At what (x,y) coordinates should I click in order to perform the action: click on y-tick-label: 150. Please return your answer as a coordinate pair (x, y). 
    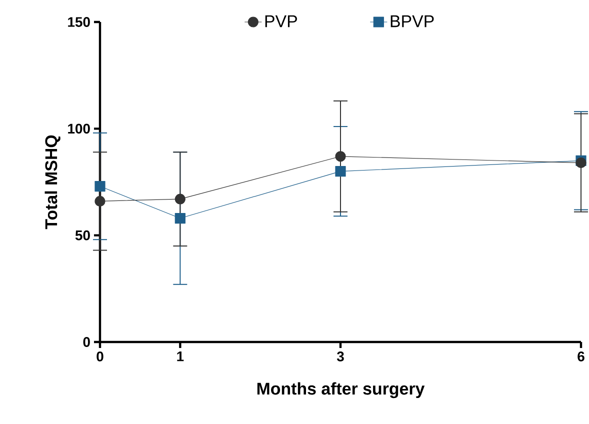
    Looking at the image, I should click on (79, 22).